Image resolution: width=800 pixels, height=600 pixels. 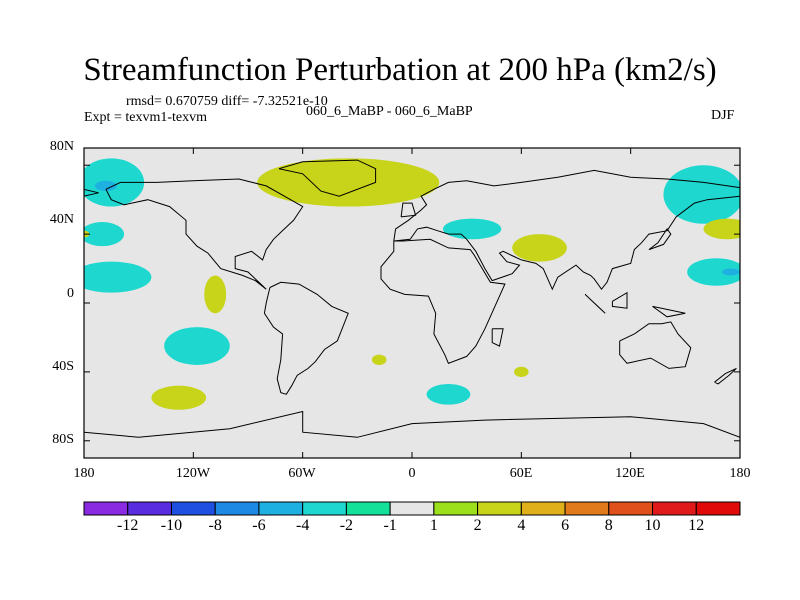 What do you see at coordinates (171, 525) in the screenshot?
I see `colorbar-label: -10` at bounding box center [171, 525].